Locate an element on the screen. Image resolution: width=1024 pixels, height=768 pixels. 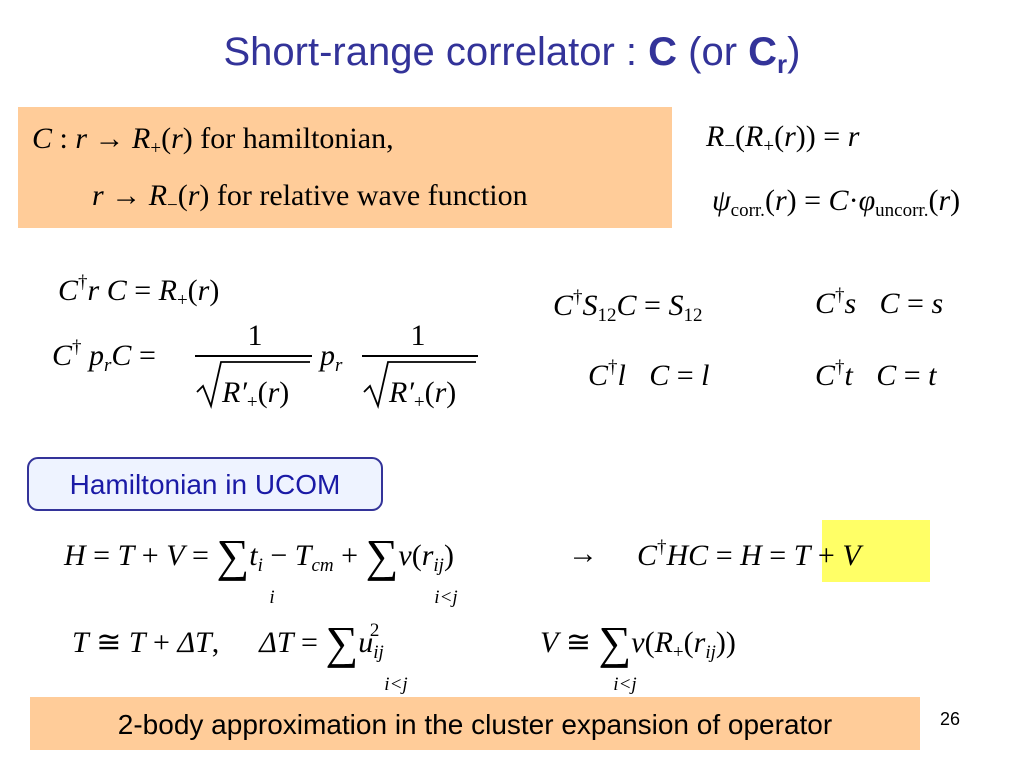
formula: H = T + V = ∑ti − Tcm + ∑v(rij) is located at coordinates (258, 555).